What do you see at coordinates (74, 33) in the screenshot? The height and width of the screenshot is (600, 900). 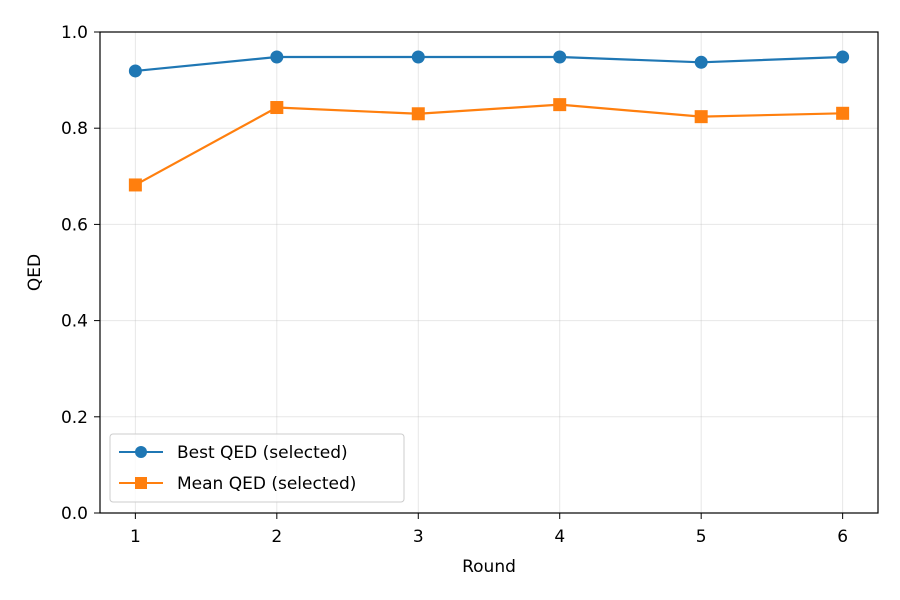 I see `y-tick-label: 1.0` at bounding box center [74, 33].